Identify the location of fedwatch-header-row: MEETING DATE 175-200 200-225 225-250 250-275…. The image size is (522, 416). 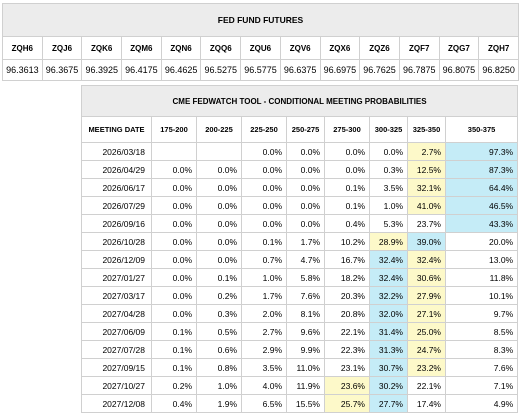
(300, 129).